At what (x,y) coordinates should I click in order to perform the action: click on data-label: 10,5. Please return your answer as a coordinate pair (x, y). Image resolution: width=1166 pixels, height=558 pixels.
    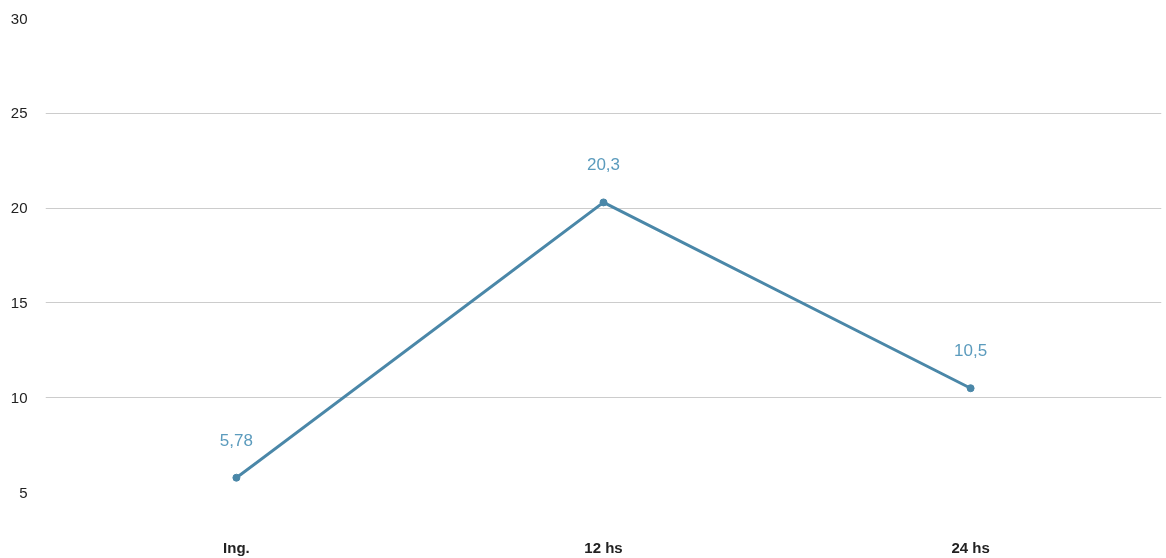
    Looking at the image, I should click on (971, 351).